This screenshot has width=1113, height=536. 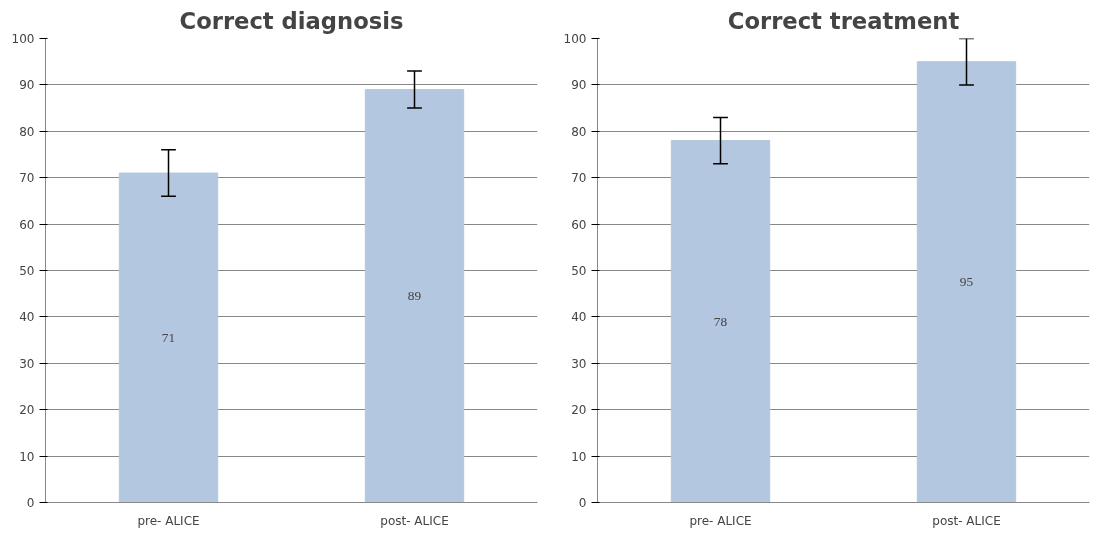 I want to click on chart-title: Correct diagnosis, so click(x=291, y=20).